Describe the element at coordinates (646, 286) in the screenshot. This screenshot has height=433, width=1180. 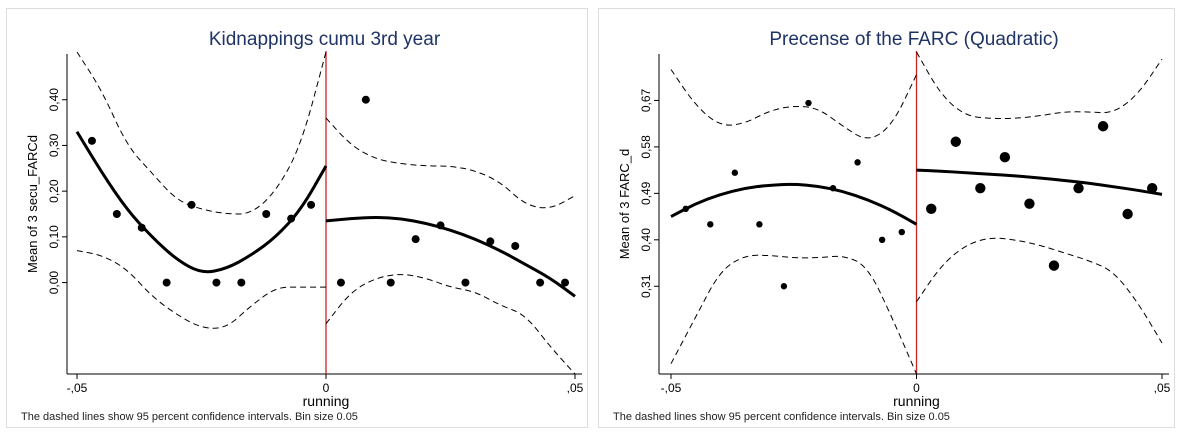
I see `y-tick-label: 0,31` at that location.